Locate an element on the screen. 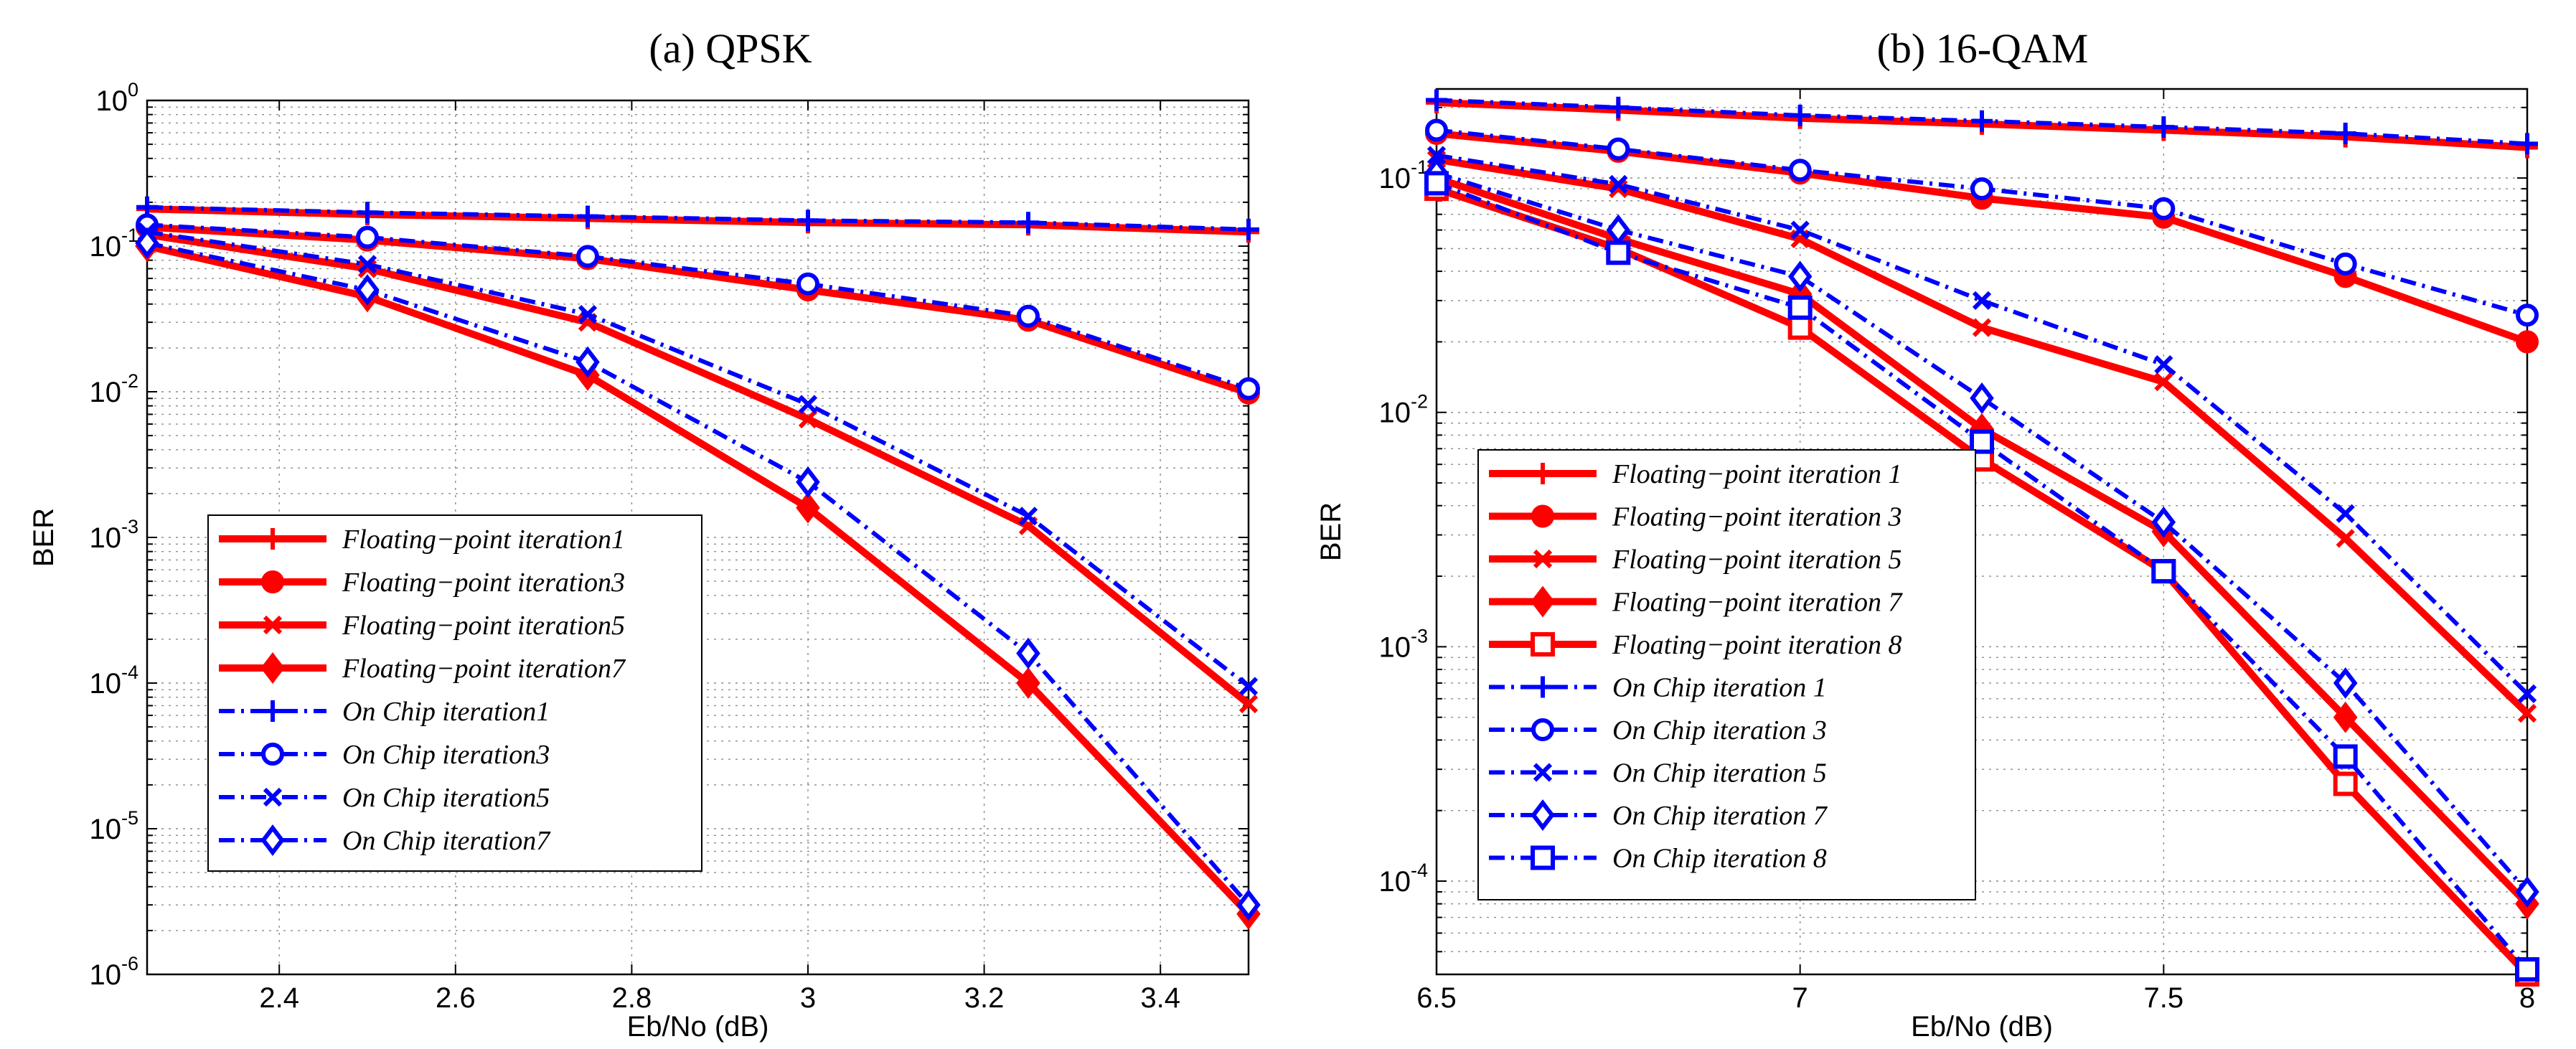 The image size is (2576, 1049). legend-label: Floating−point iteration 7 is located at coordinates (1758, 603).